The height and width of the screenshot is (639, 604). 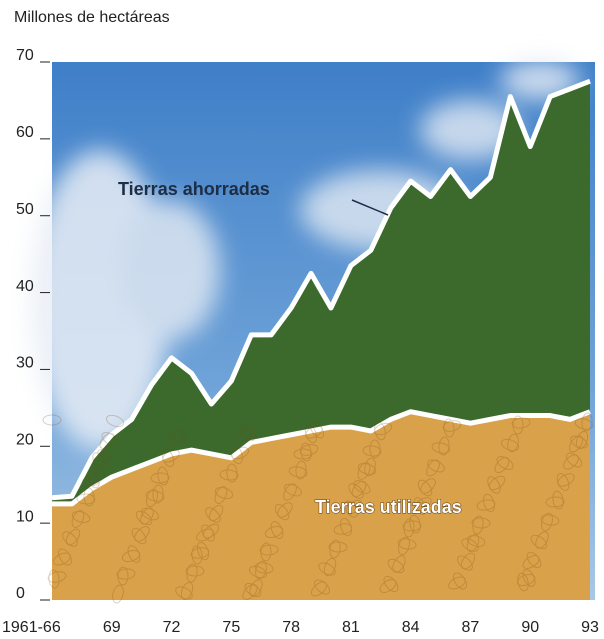 I want to click on series-label: Tierras utilizadas, so click(x=388, y=507).